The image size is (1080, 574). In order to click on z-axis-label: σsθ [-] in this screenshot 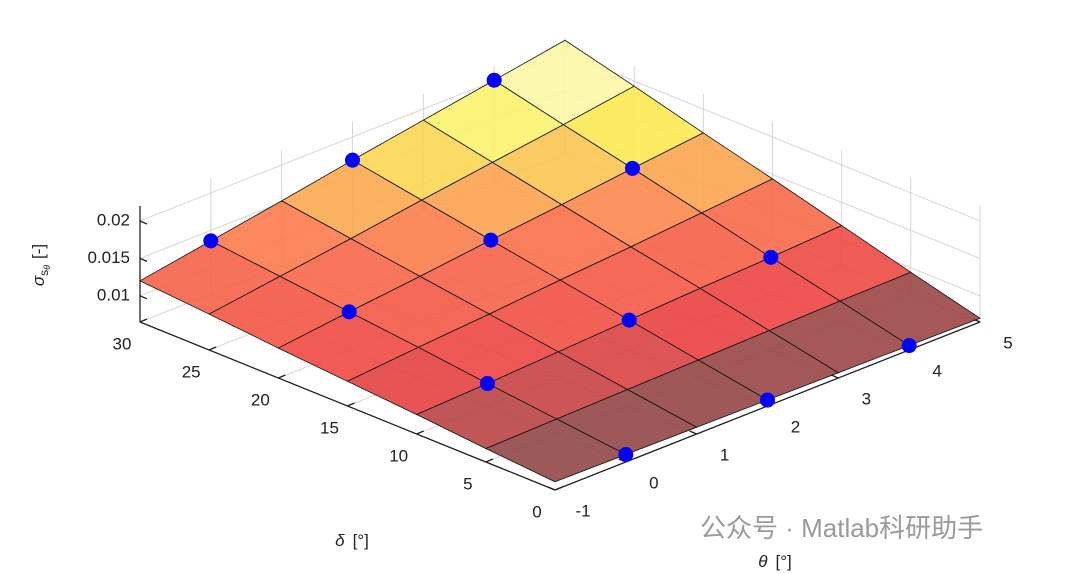, I will do `click(40, 265)`.